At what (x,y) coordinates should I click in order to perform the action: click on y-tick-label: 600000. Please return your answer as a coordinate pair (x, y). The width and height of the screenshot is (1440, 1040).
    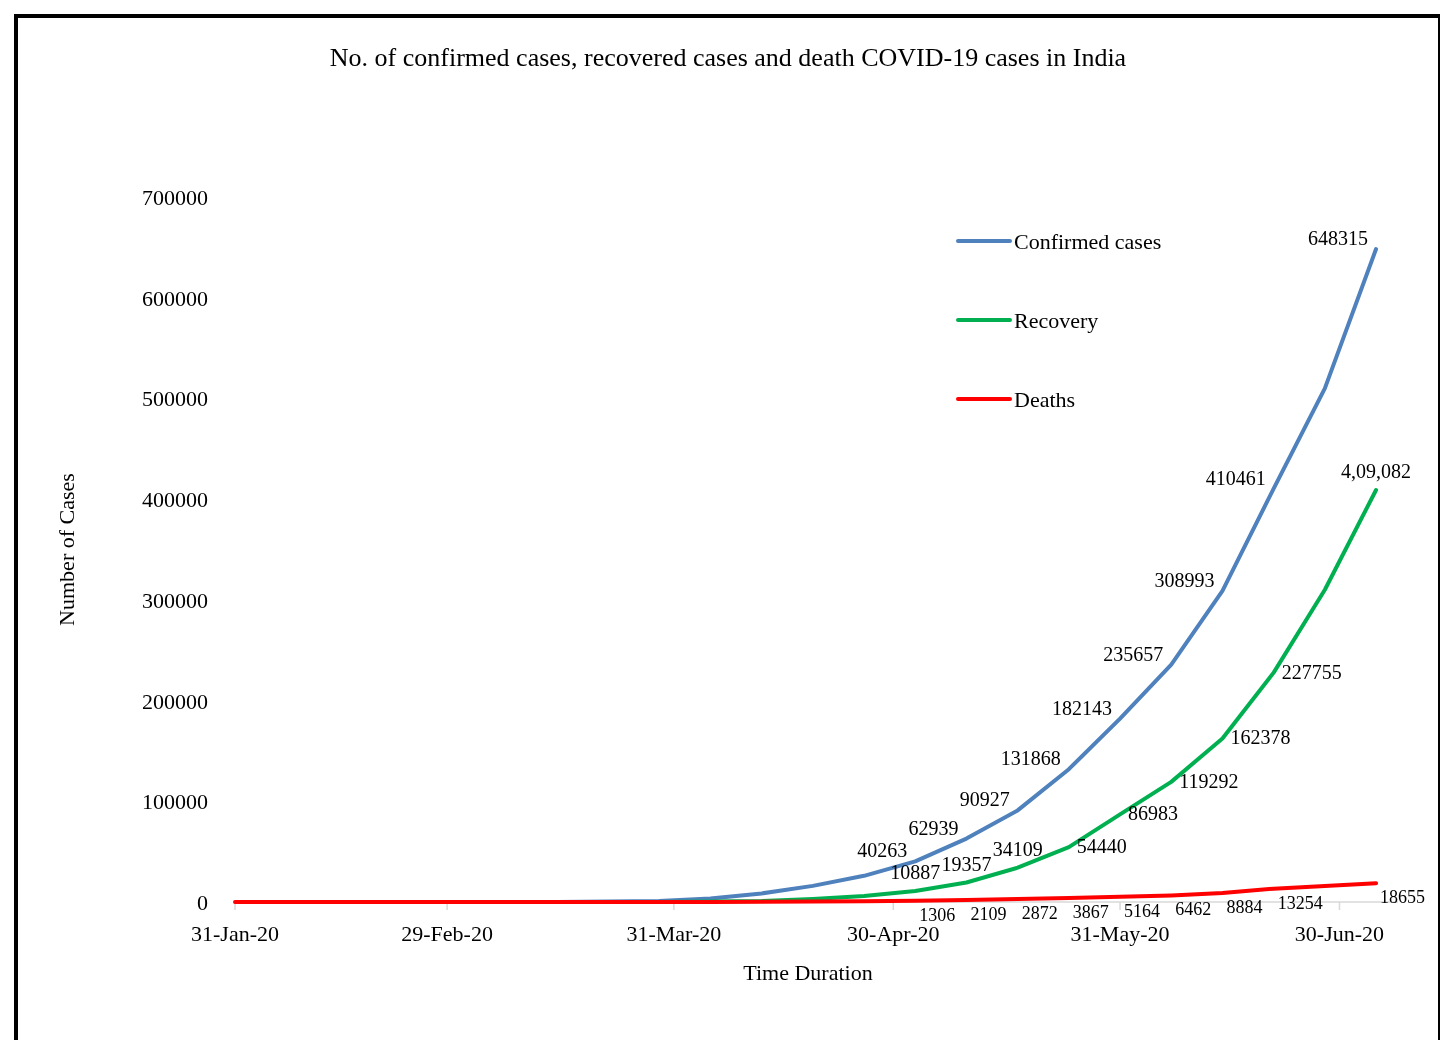
    Looking at the image, I should click on (175, 298).